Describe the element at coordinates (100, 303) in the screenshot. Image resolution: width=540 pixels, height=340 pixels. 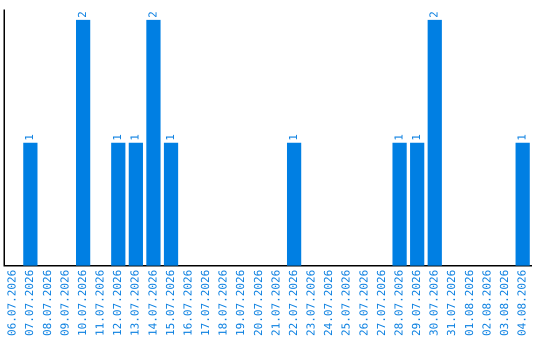
I see `x-tick-label: 11.07.2026` at that location.